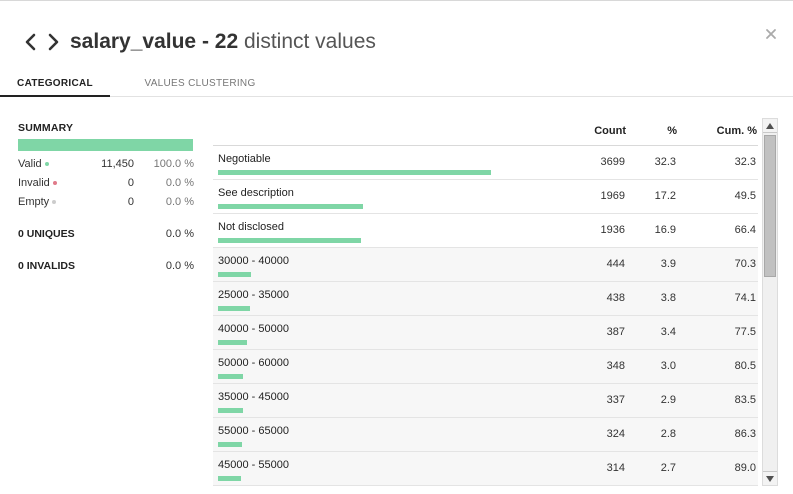  What do you see at coordinates (672, 131) in the screenshot?
I see `header-pct: %` at bounding box center [672, 131].